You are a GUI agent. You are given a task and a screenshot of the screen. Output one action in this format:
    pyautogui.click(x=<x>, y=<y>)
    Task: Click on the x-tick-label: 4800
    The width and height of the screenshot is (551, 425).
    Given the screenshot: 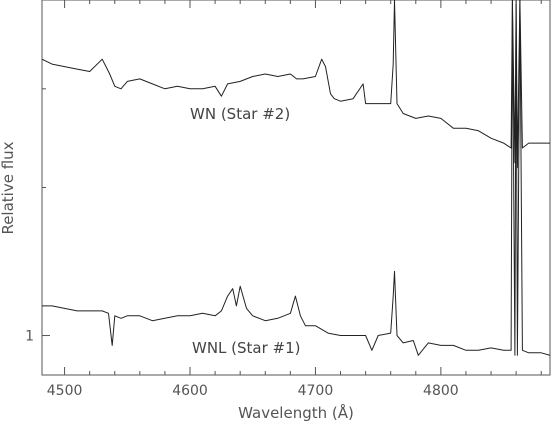 What is the action you would take?
    pyautogui.click(x=441, y=391)
    